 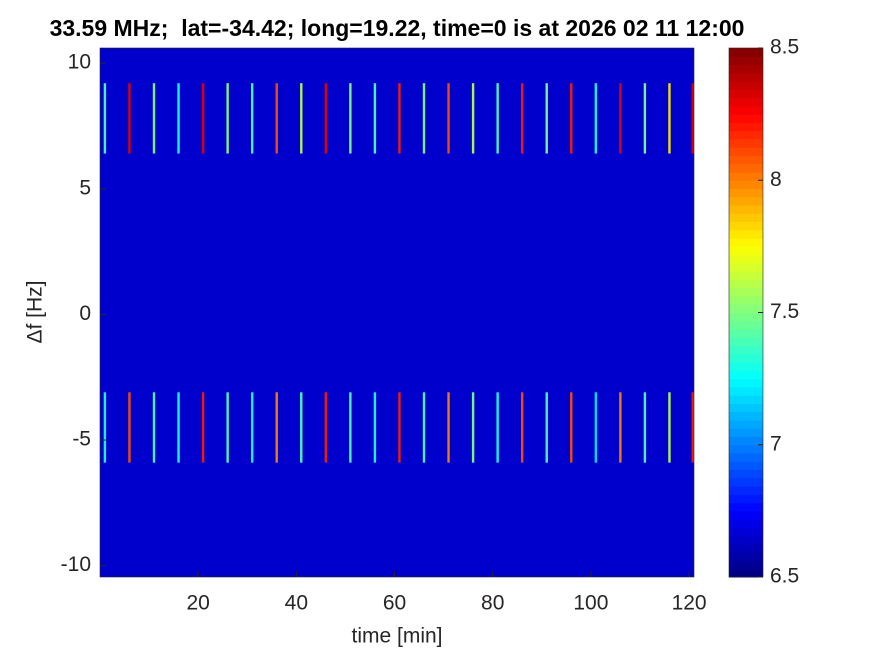 What do you see at coordinates (590, 603) in the screenshot?
I see `x-tick-label: 100` at bounding box center [590, 603].